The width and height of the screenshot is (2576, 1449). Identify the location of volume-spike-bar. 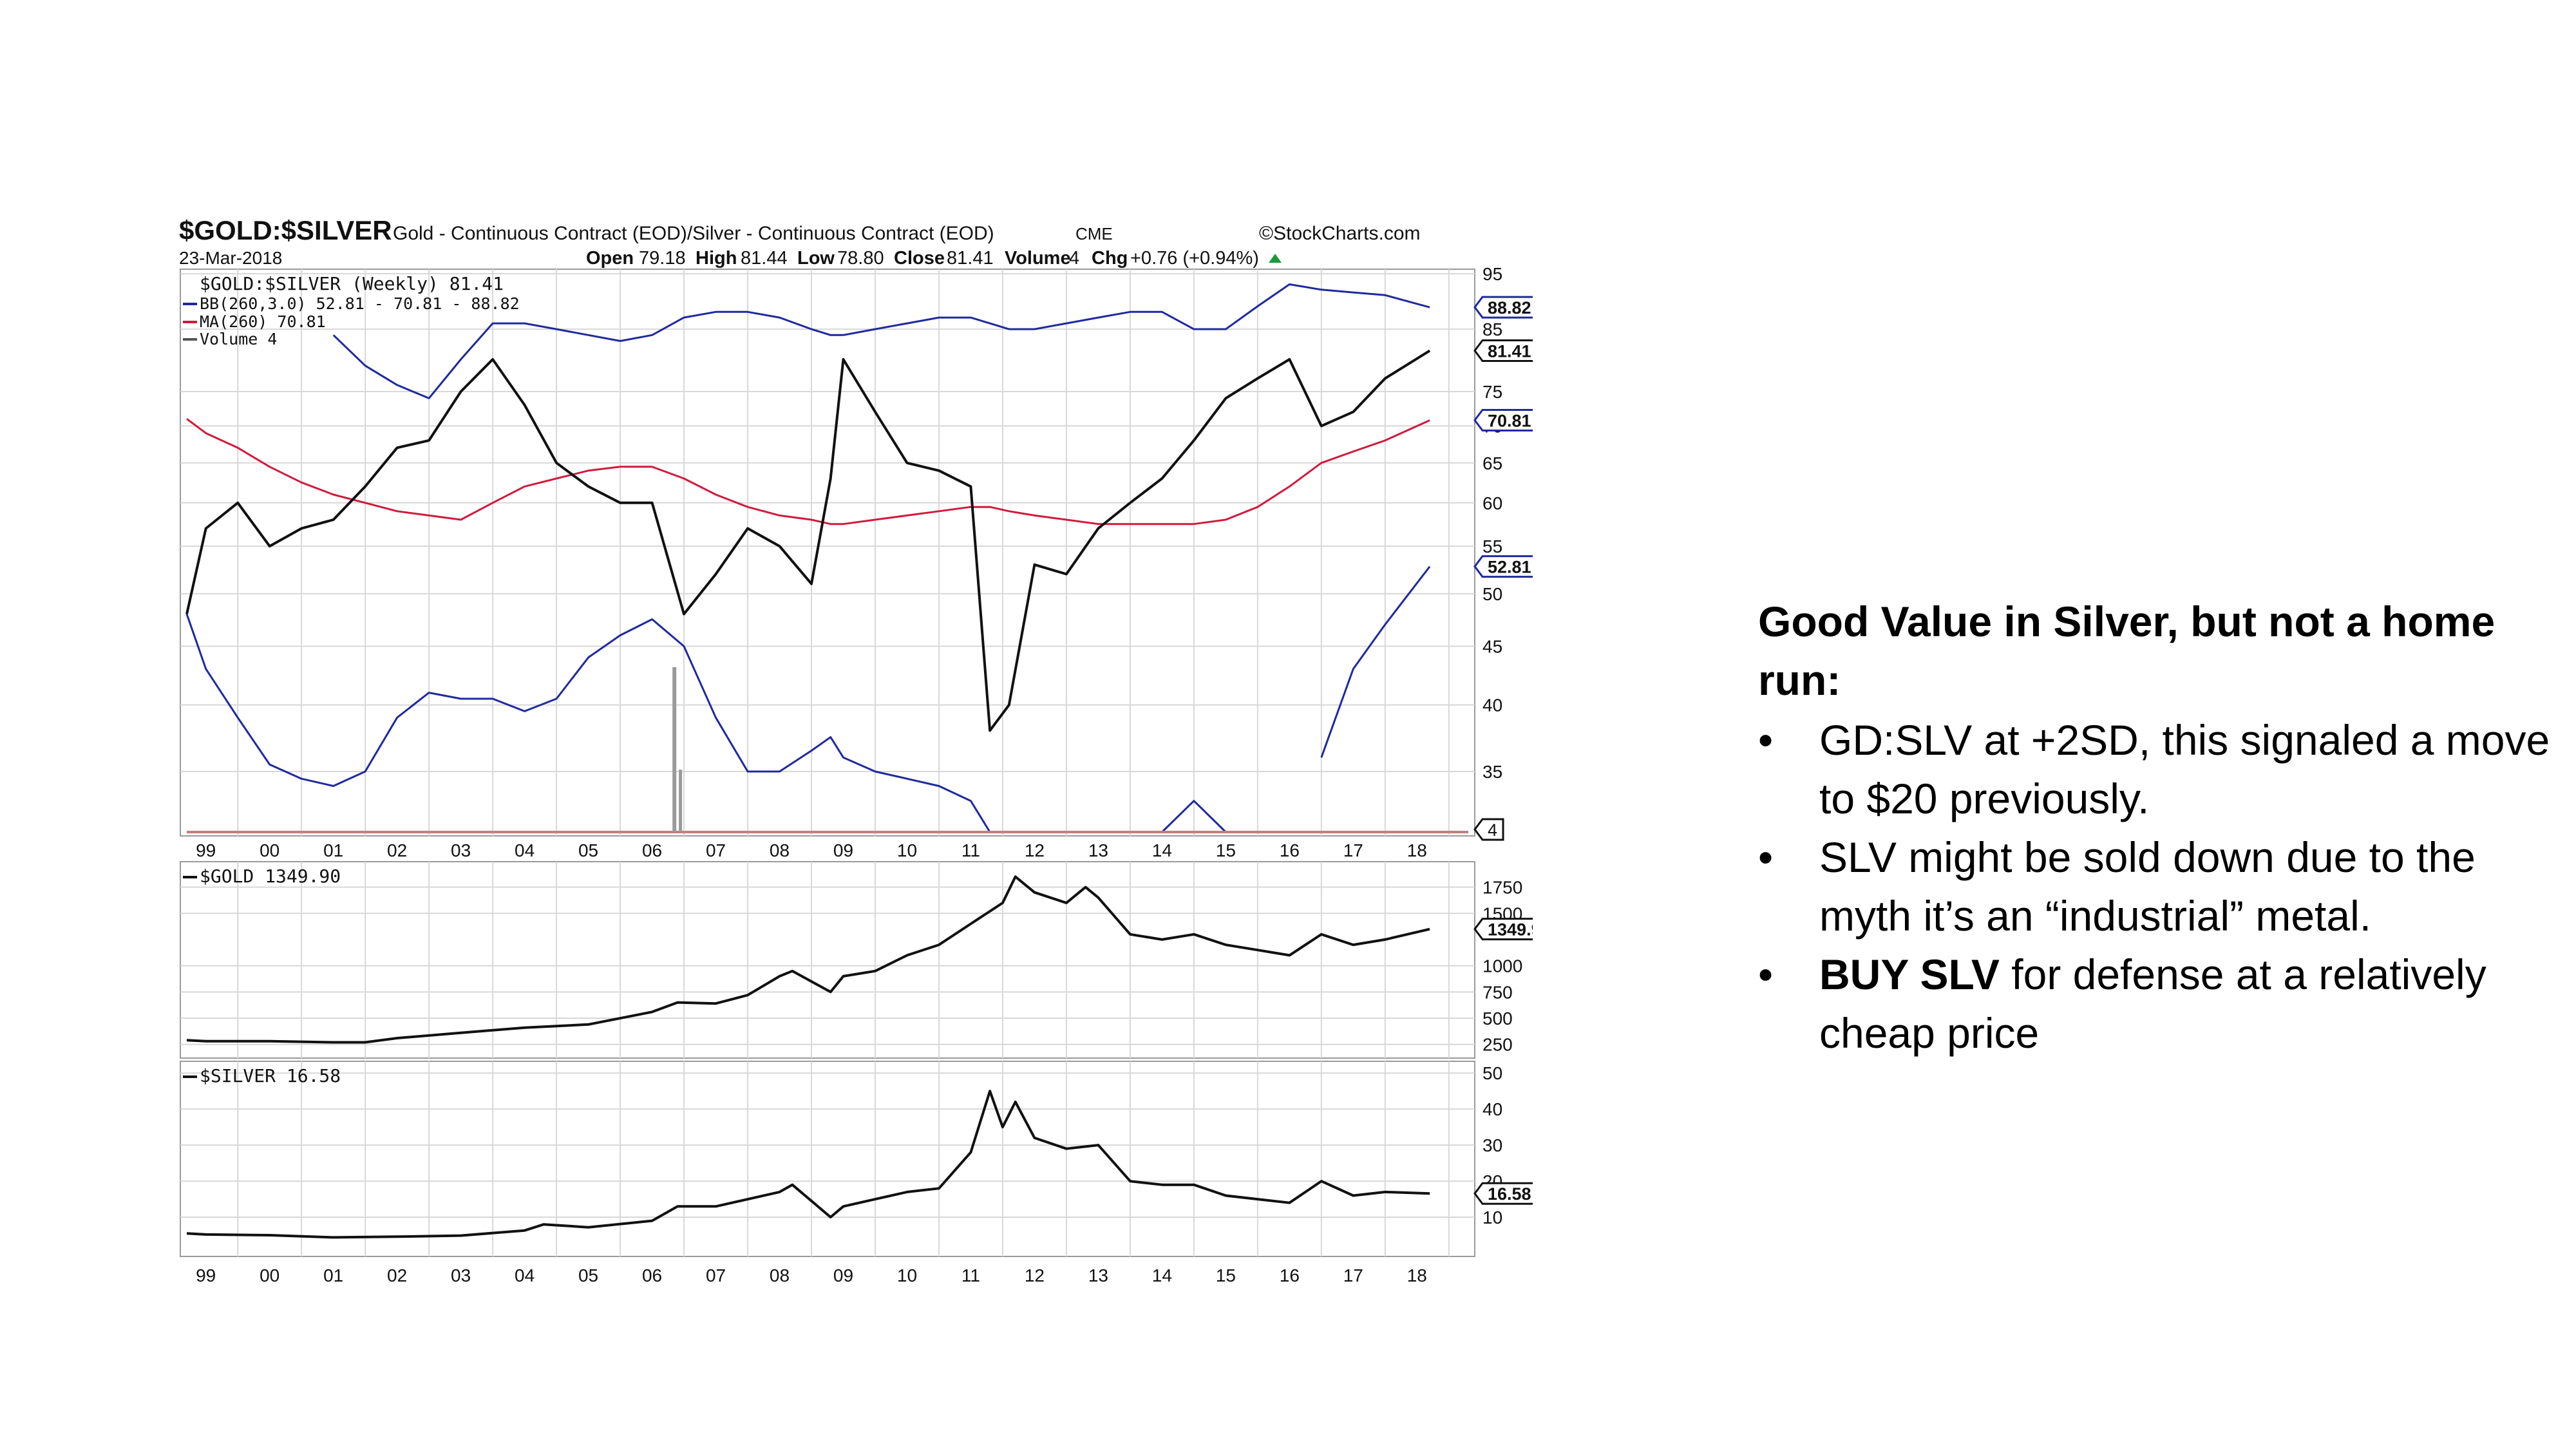
(675, 749).